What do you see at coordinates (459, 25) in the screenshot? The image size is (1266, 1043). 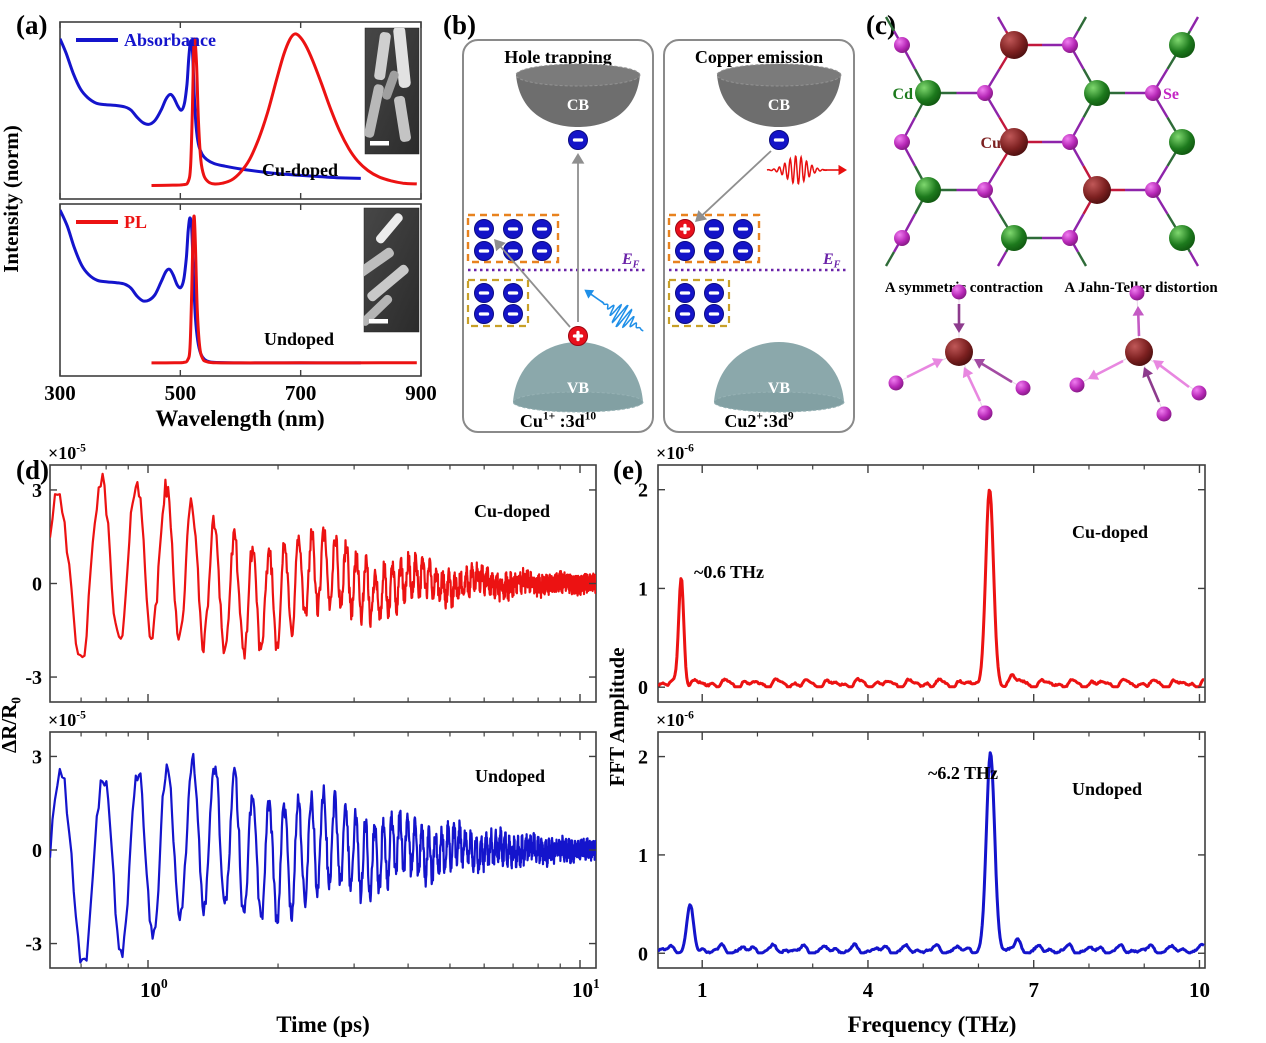 I see `panel-b-label: (b)` at bounding box center [459, 25].